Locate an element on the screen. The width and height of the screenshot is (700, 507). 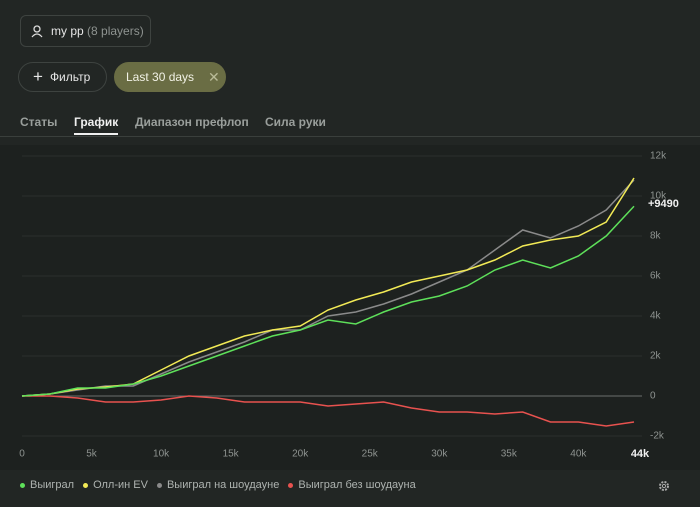
legend-label: Олл-ин EV is located at coordinates (120, 485).